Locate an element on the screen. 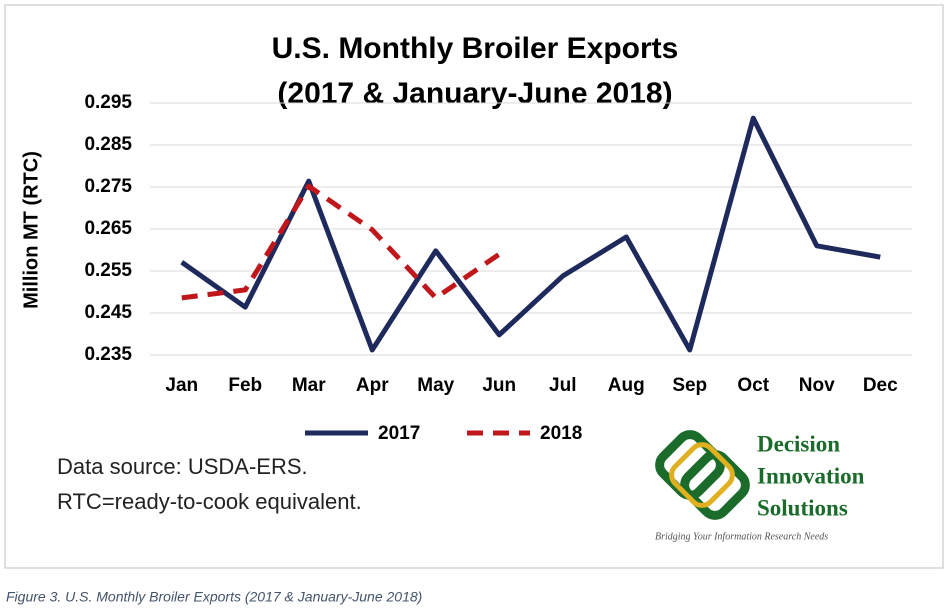 The height and width of the screenshot is (615, 950). x-tick-label: Jul is located at coordinates (562, 385).